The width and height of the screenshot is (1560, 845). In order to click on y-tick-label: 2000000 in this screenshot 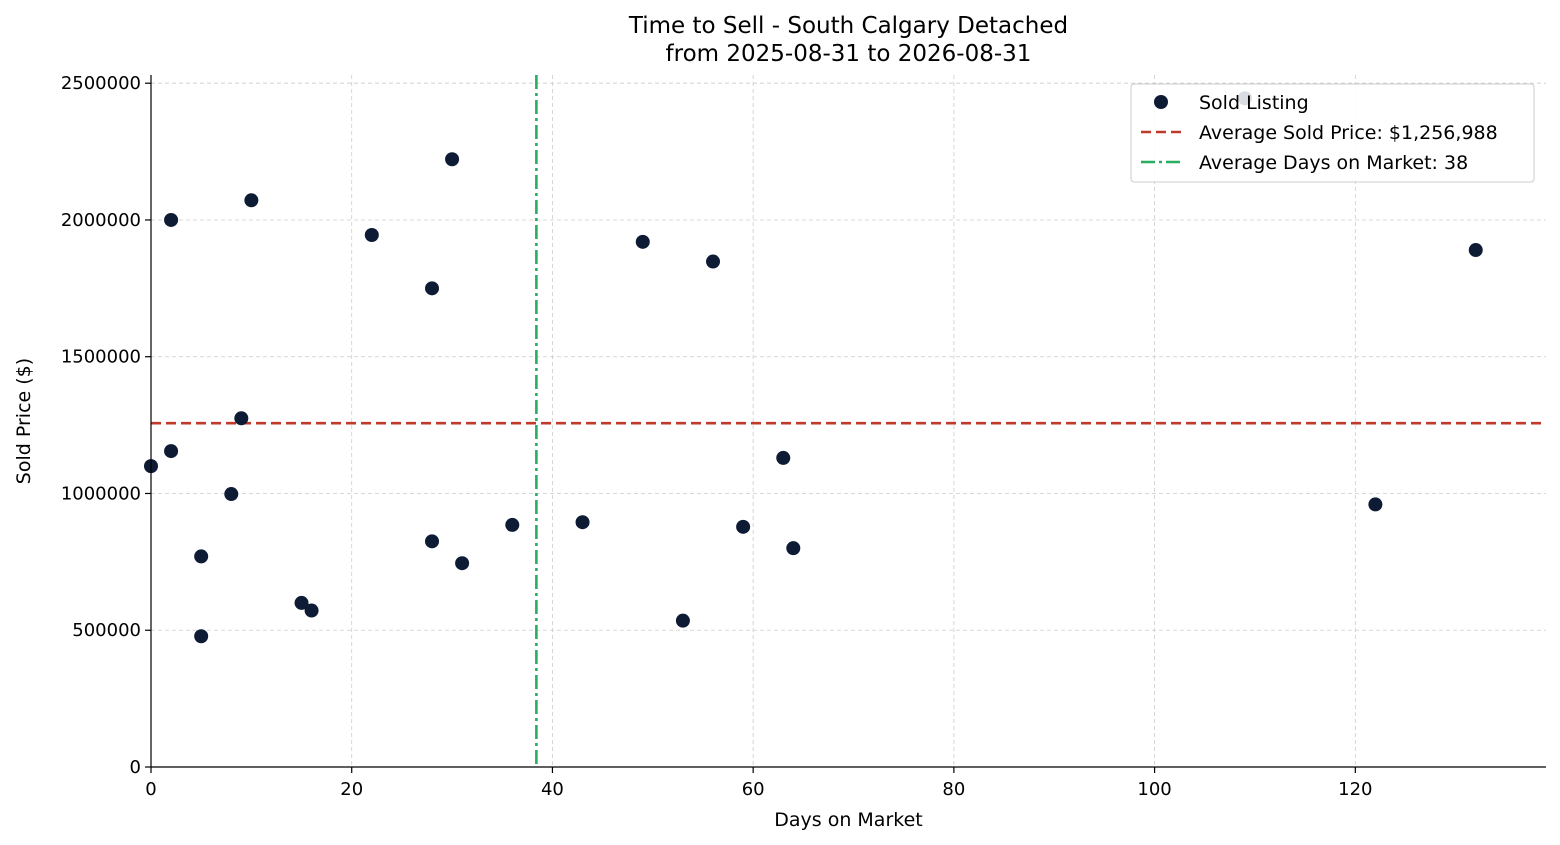, I will do `click(101, 220)`.